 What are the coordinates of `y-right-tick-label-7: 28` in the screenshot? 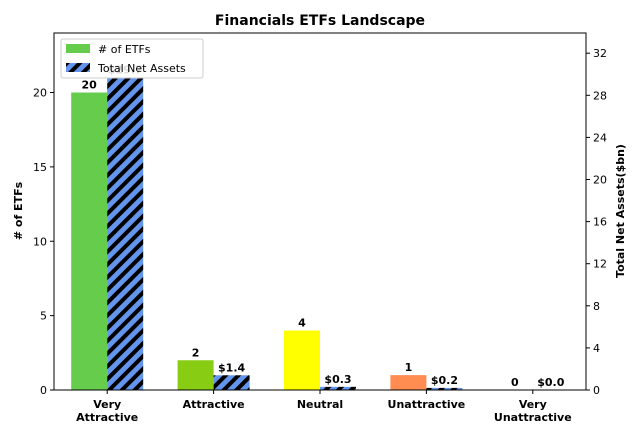 It's located at (600, 95).